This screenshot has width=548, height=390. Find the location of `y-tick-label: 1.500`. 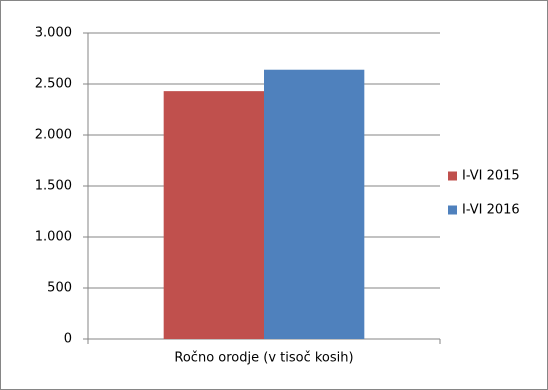

y-tick-label: 1.500 is located at coordinates (53, 186).